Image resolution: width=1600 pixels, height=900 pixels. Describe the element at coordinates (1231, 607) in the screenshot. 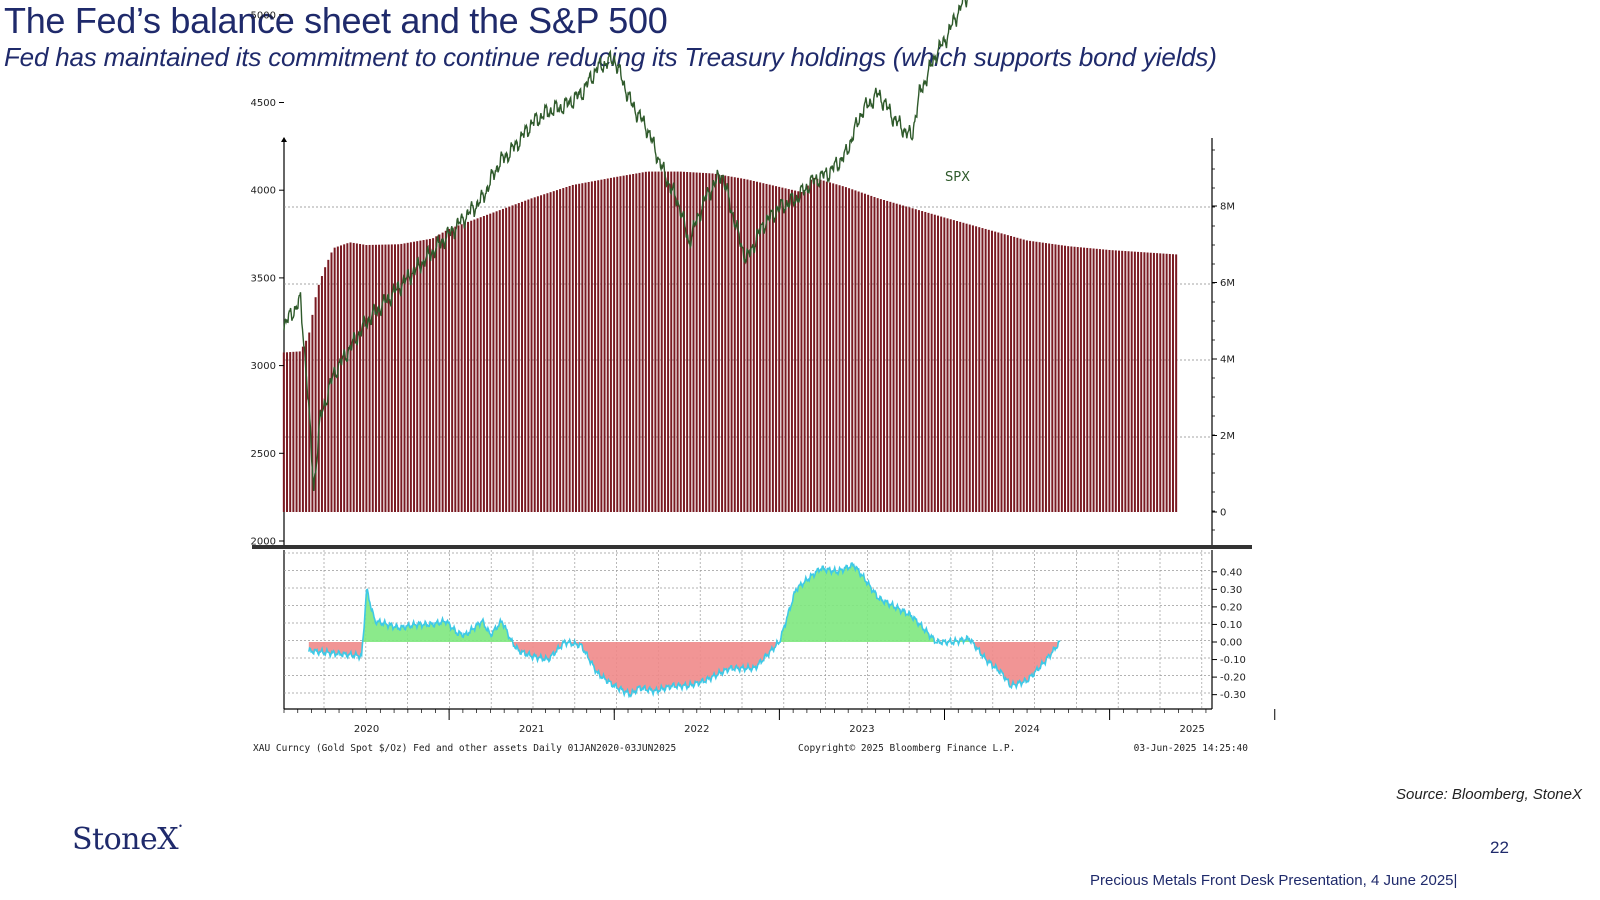

I see `corr-tick-label: 0.20` at that location.